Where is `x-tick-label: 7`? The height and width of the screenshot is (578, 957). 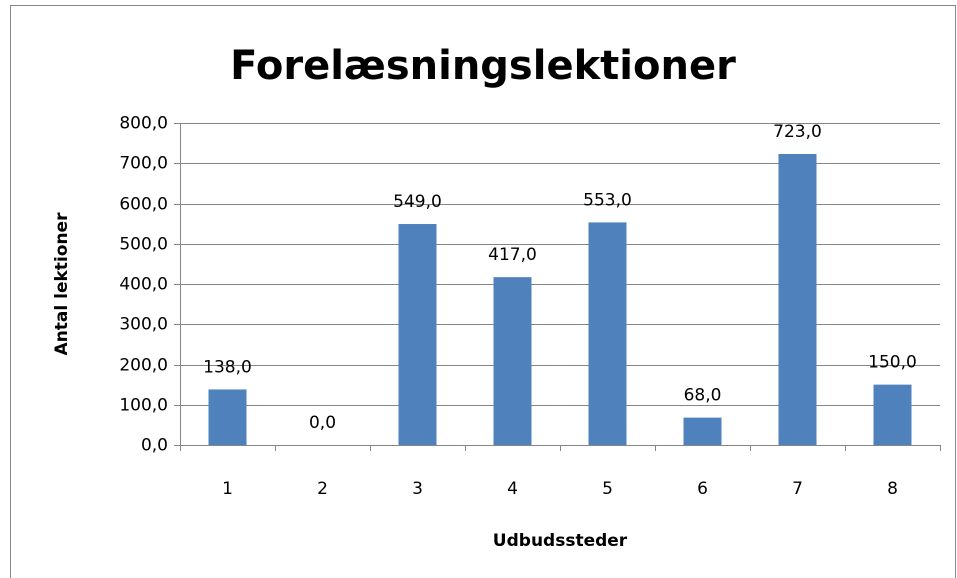 x-tick-label: 7 is located at coordinates (797, 489).